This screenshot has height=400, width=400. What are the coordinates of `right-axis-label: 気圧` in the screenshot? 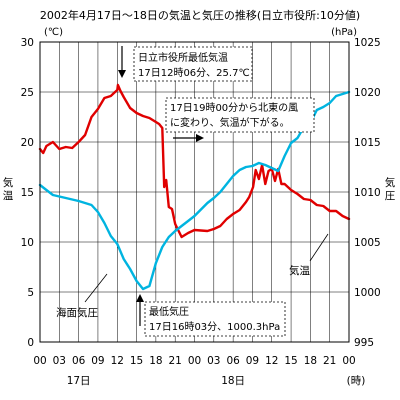 It's located at (390, 189).